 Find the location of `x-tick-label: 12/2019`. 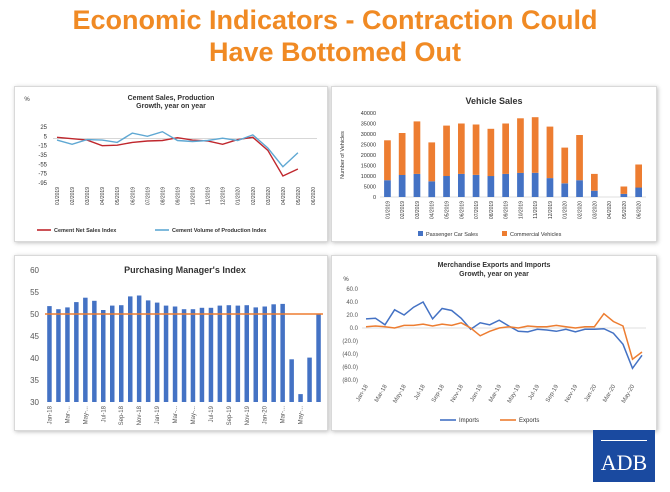

x-tick-label: 12/2019 is located at coordinates (224, 196).